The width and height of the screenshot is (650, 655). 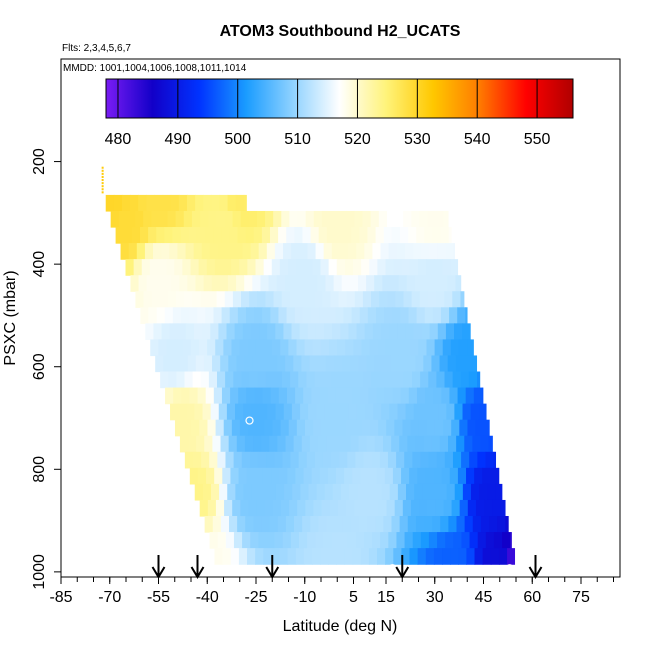 What do you see at coordinates (357, 139) in the screenshot?
I see `colorbar-tick-label: 520` at bounding box center [357, 139].